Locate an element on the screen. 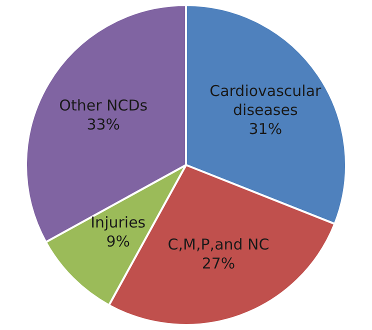 The image size is (372, 330). data-label: 9% is located at coordinates (118, 241).